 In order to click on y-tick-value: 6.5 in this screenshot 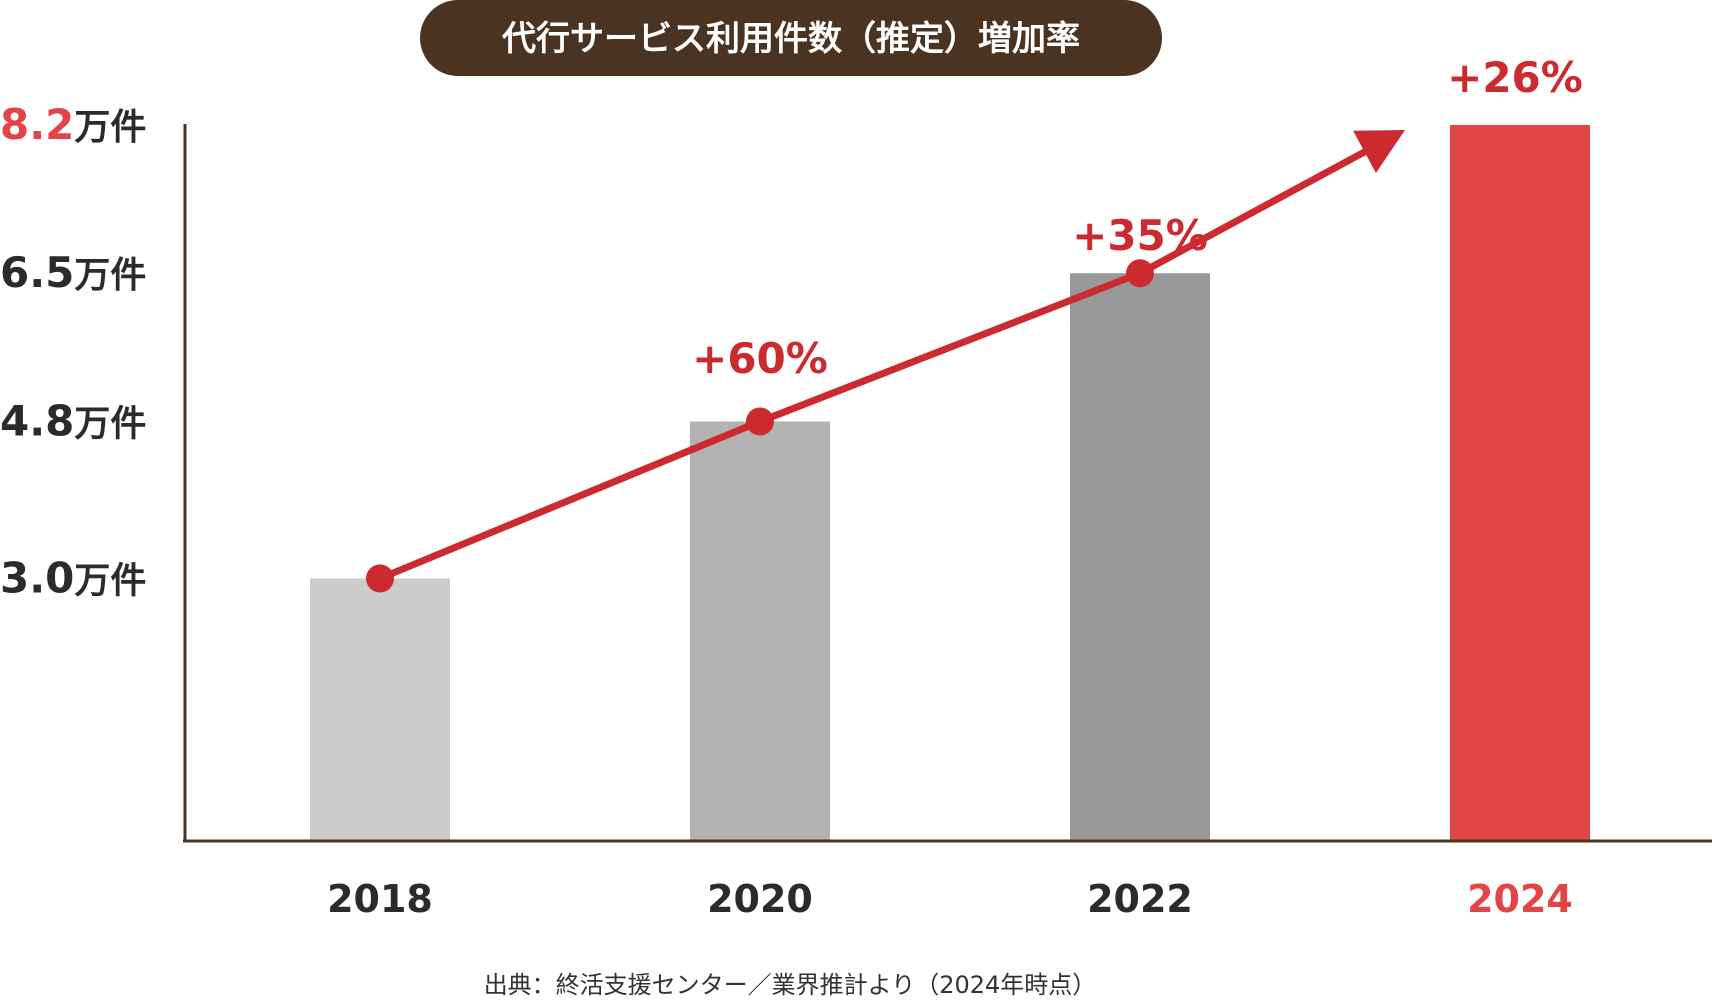, I will do `click(37, 272)`.